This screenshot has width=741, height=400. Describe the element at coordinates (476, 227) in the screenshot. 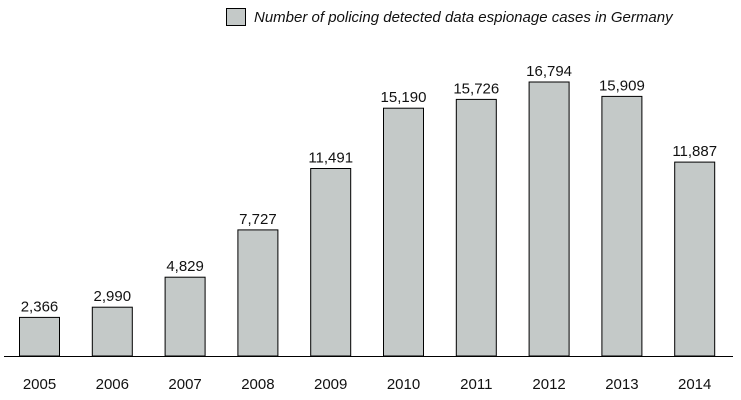

I see `bar-2011` at that location.